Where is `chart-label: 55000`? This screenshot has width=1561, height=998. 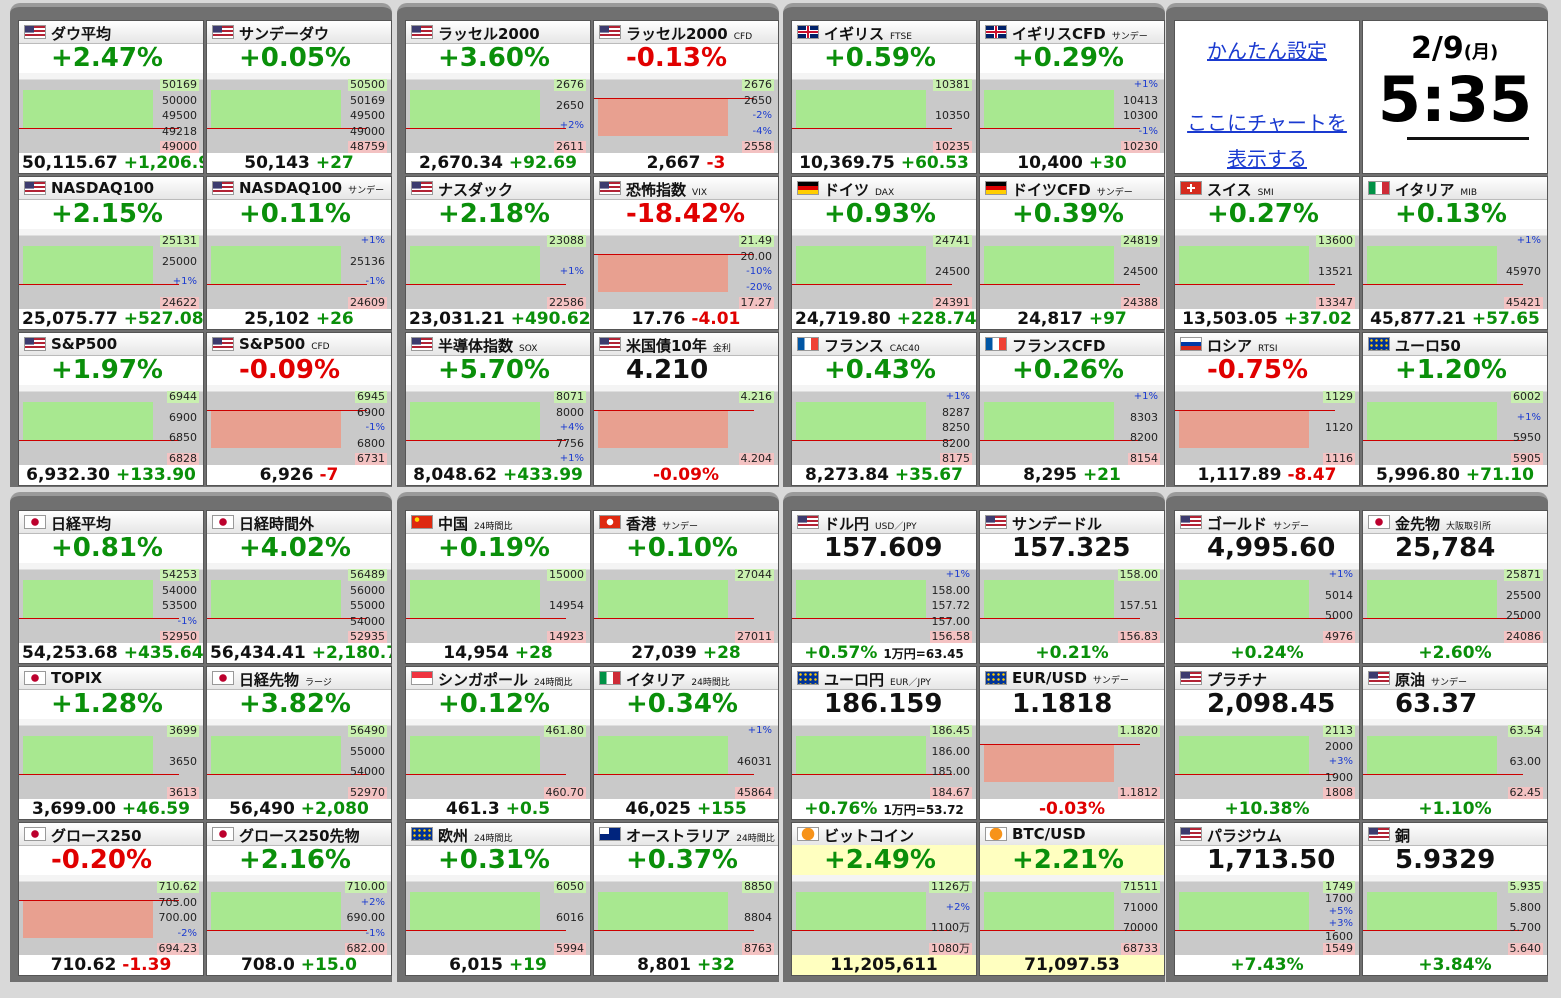
chart-label: 55000 is located at coordinates (367, 751).